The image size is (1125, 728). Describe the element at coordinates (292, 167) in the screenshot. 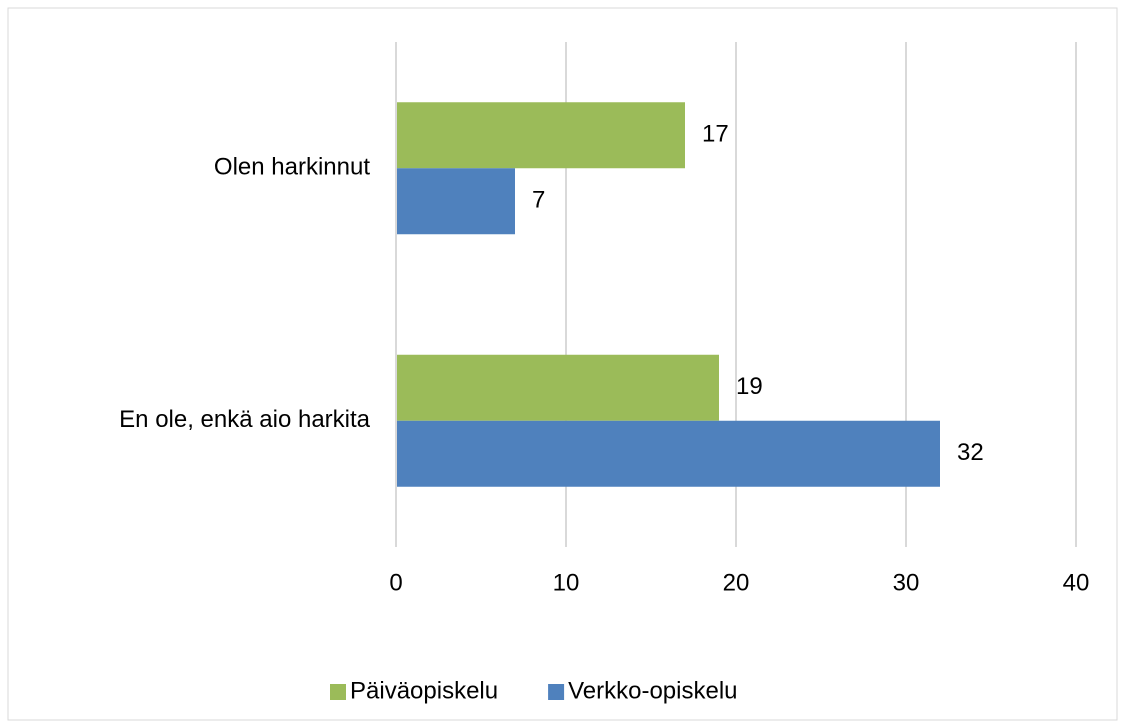

I see `category-label: Olen harkinnut` at that location.